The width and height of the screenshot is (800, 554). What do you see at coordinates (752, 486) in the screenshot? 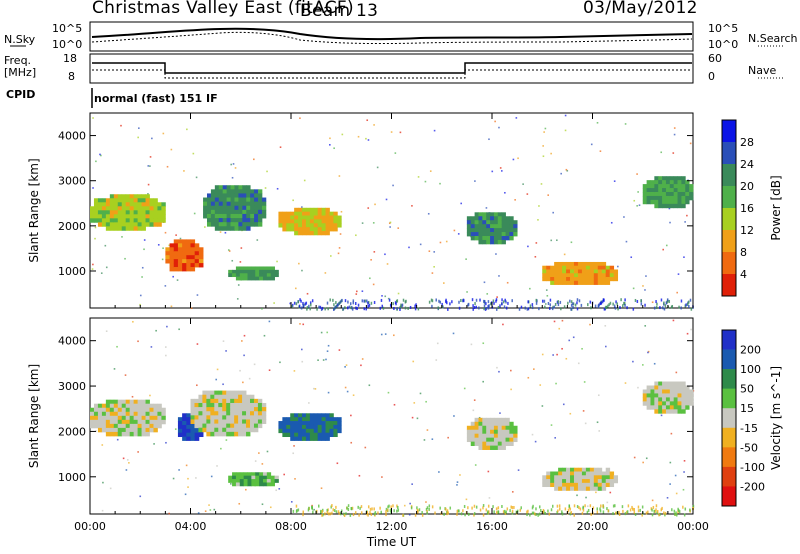
I see `colorbar-tick-label: -200` at bounding box center [752, 486].